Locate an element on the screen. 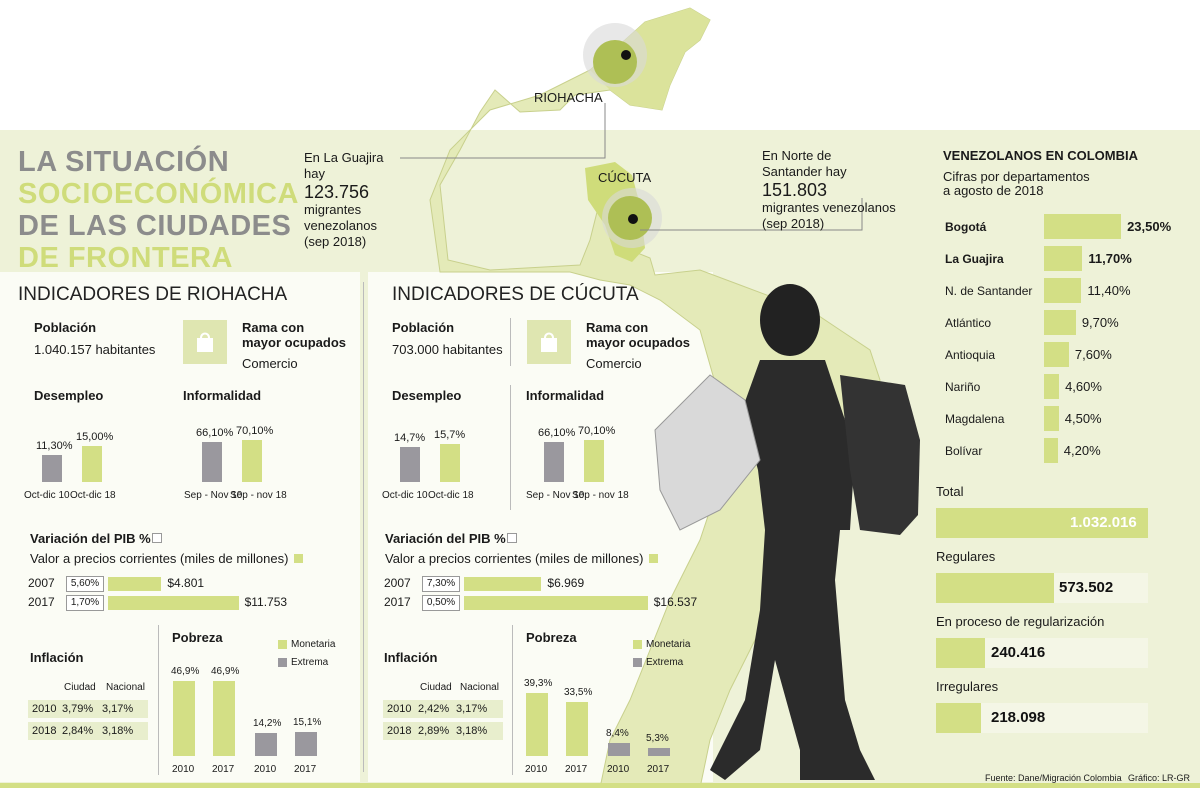 The width and height of the screenshot is (1200, 788). venezolanos-sub2: a agosto de 2018 is located at coordinates (993, 190).